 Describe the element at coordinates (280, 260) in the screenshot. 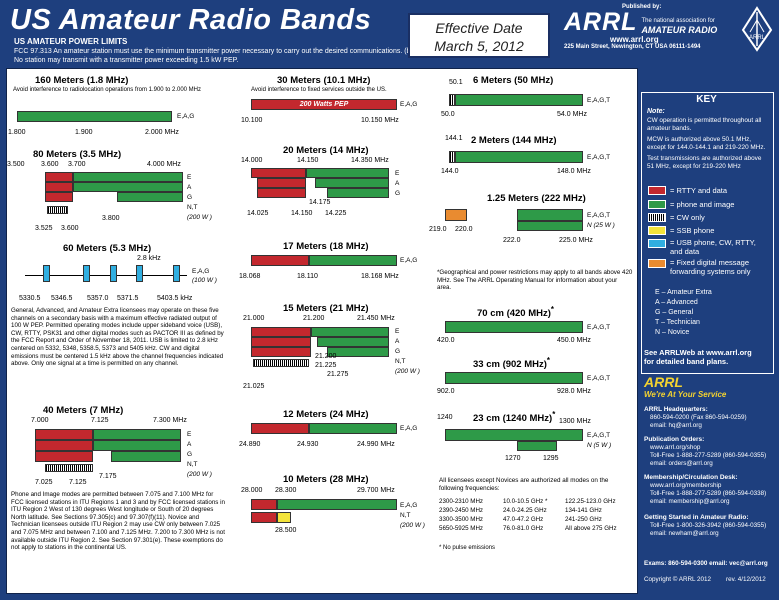

I see `band-bar-17m-rtty` at that location.